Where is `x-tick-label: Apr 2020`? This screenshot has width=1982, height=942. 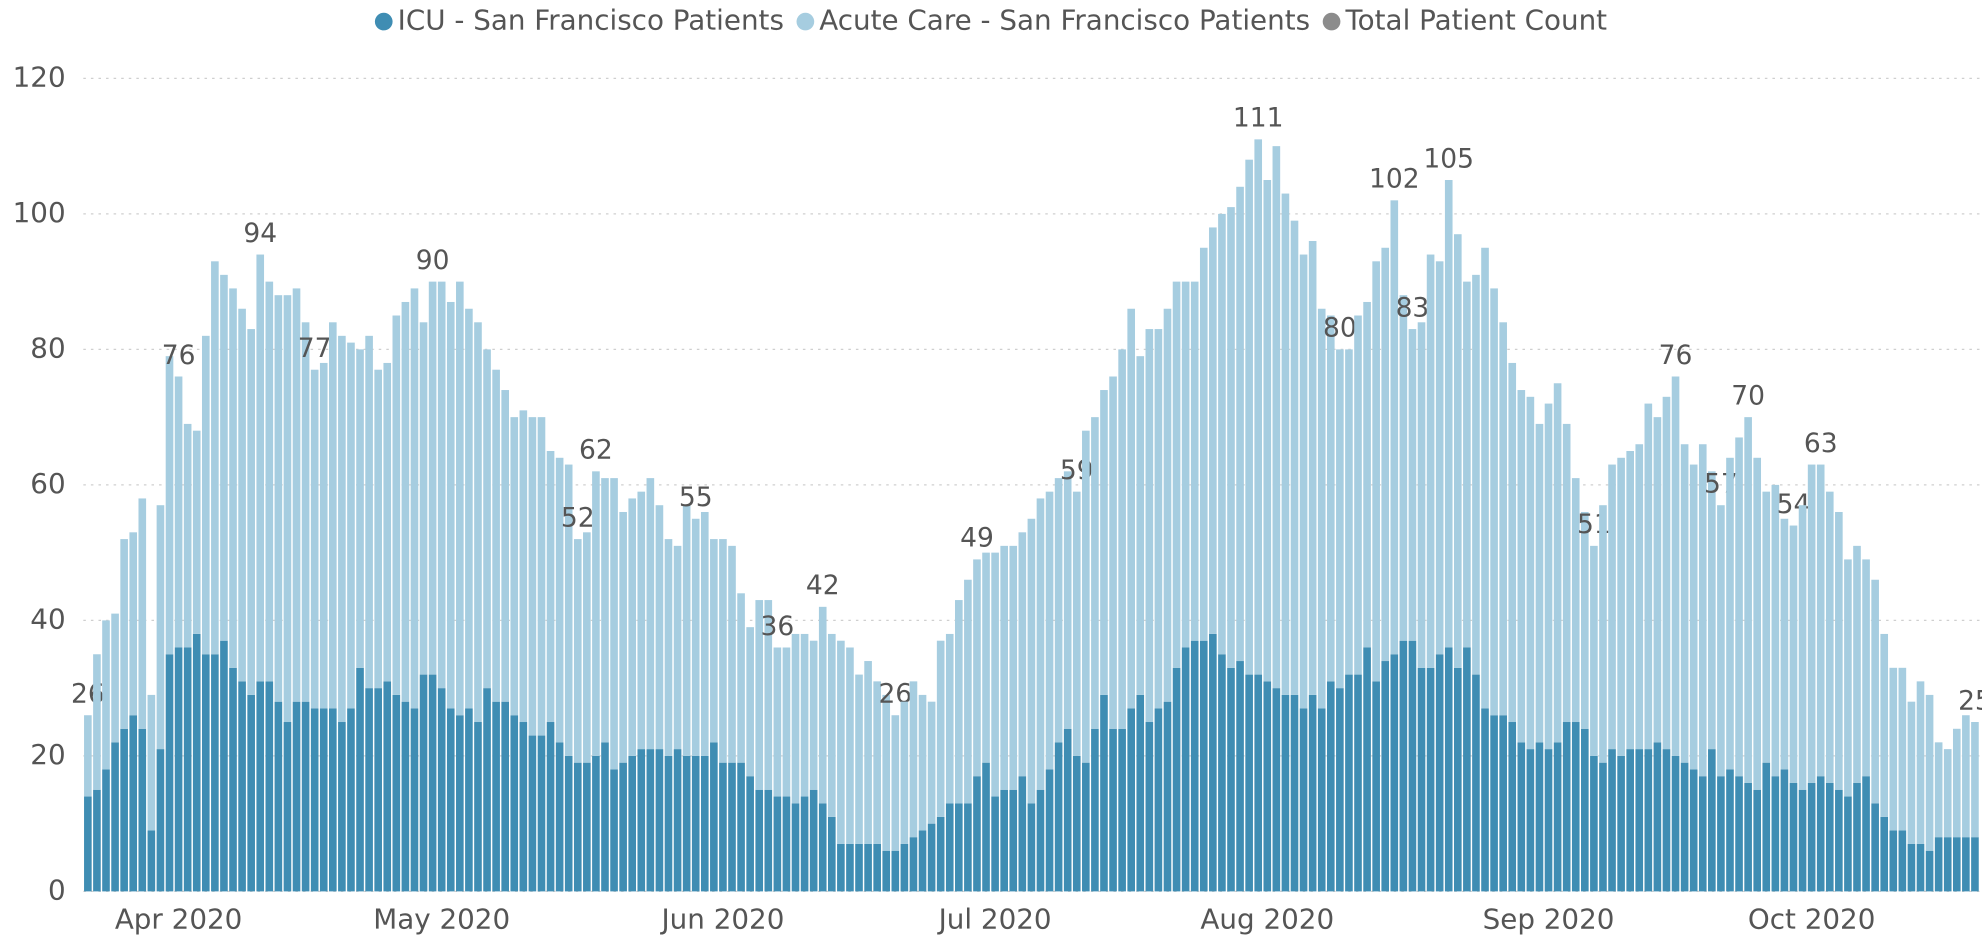 x-tick-label: Apr 2020 is located at coordinates (179, 918).